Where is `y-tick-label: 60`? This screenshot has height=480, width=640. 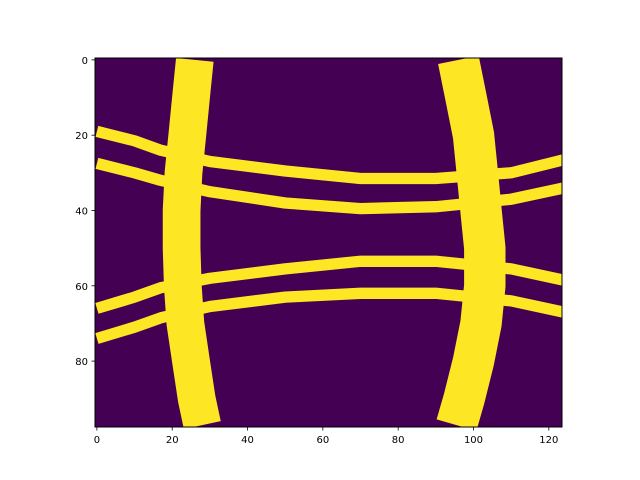
y-tick-label: 60 is located at coordinates (81, 287).